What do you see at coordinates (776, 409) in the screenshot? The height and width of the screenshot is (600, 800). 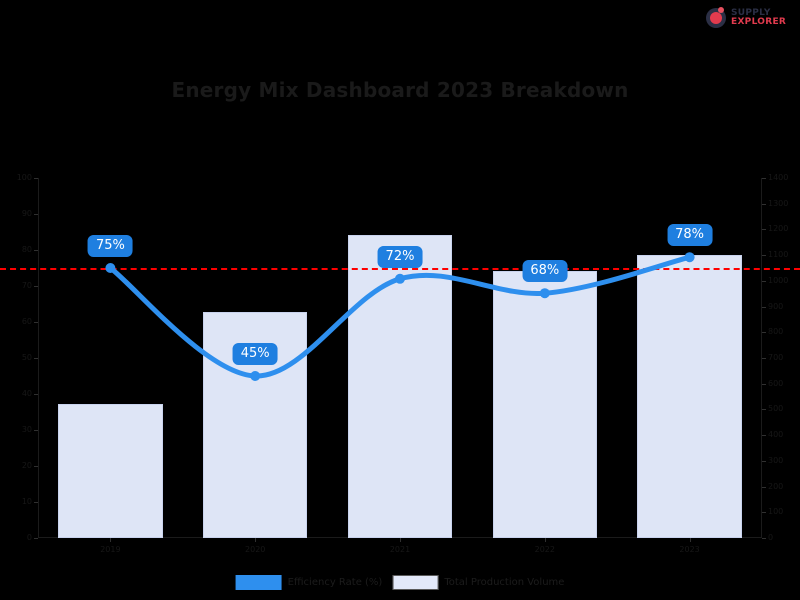 I see `right-tick-label: 500` at bounding box center [776, 409].